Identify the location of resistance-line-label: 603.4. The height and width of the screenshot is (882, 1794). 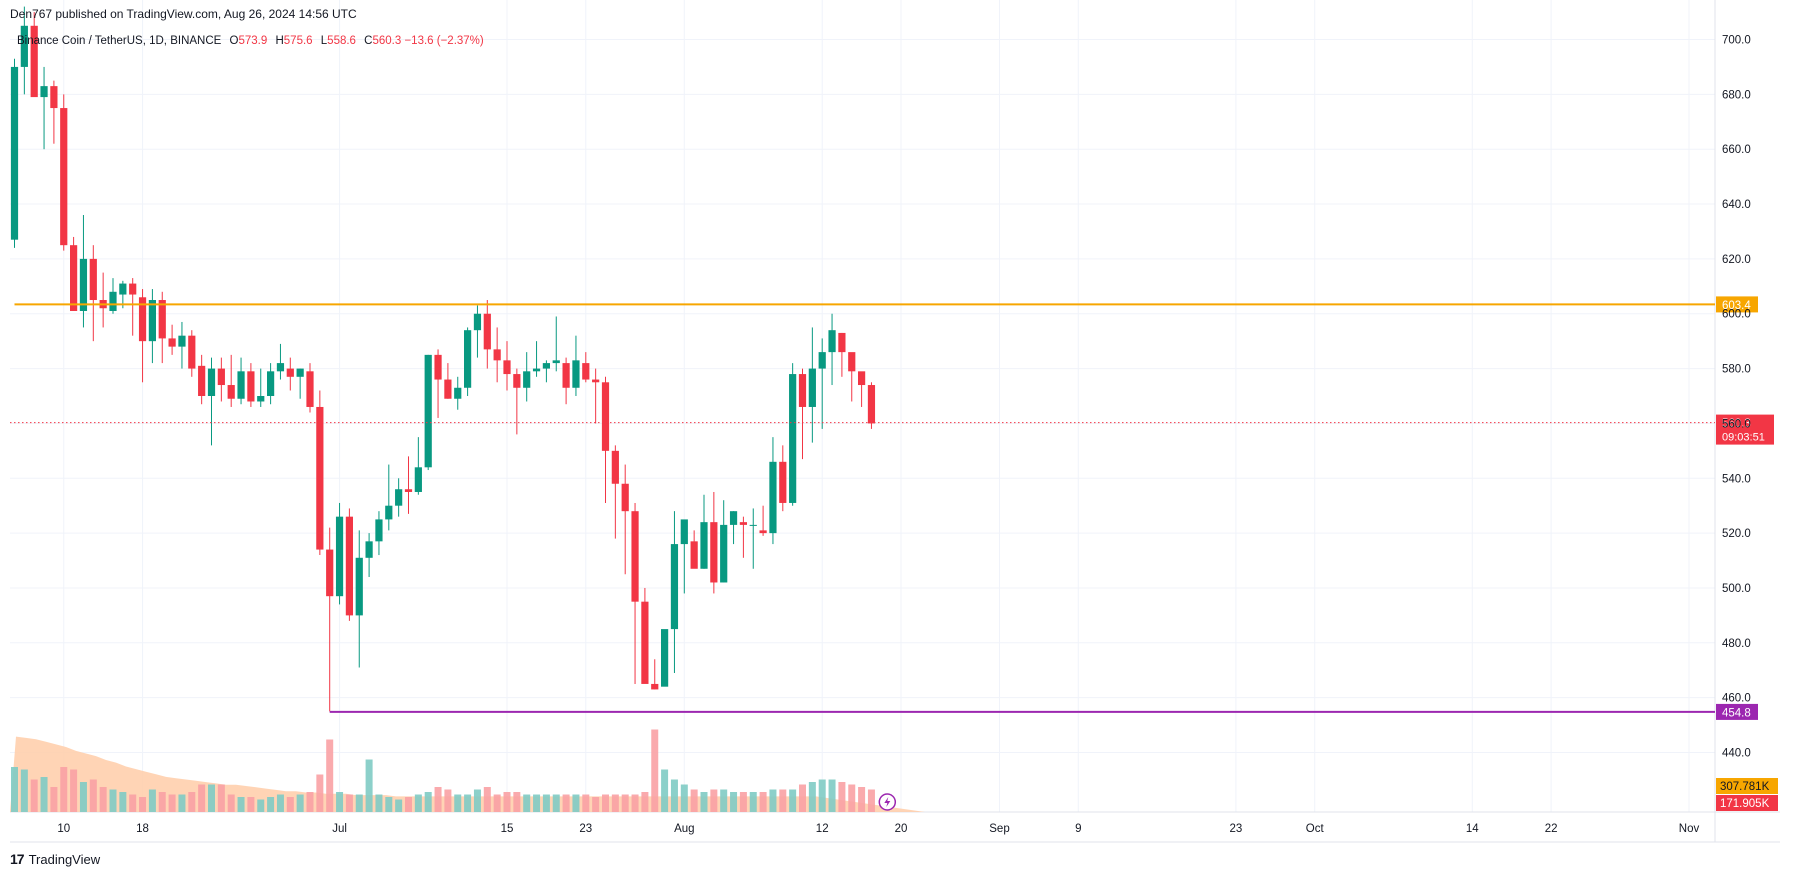
(1736, 306).